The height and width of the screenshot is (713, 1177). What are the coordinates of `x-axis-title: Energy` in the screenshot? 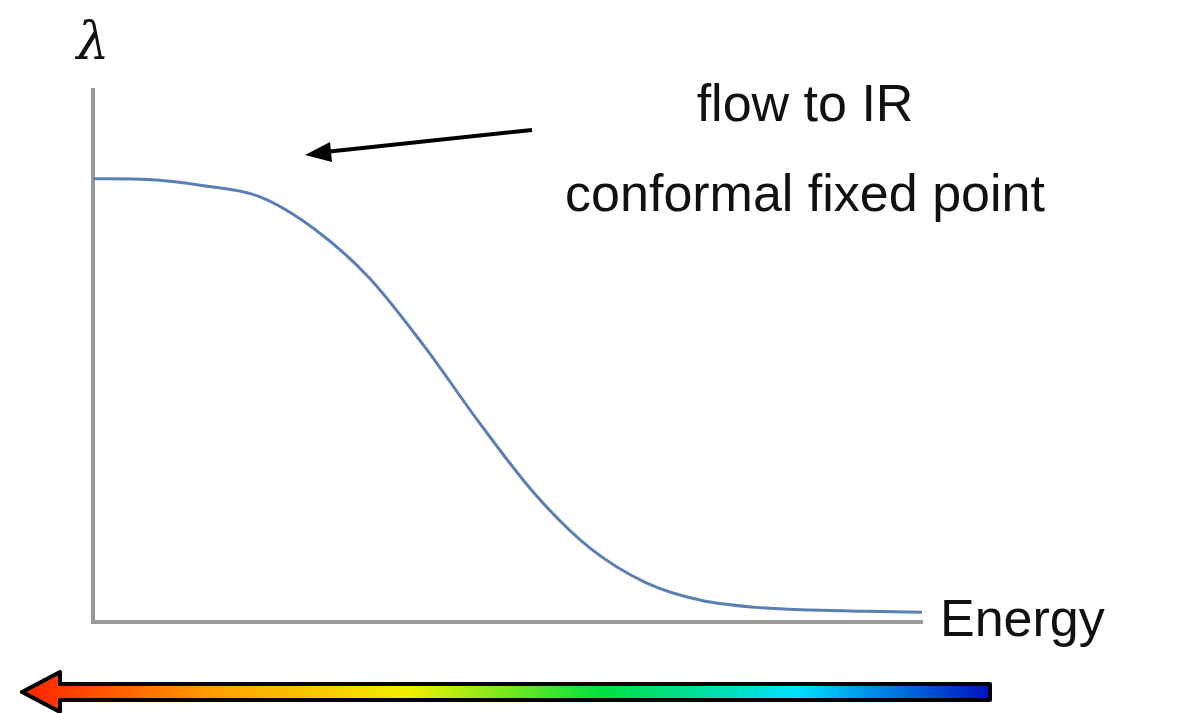 It's located at (1022, 618).